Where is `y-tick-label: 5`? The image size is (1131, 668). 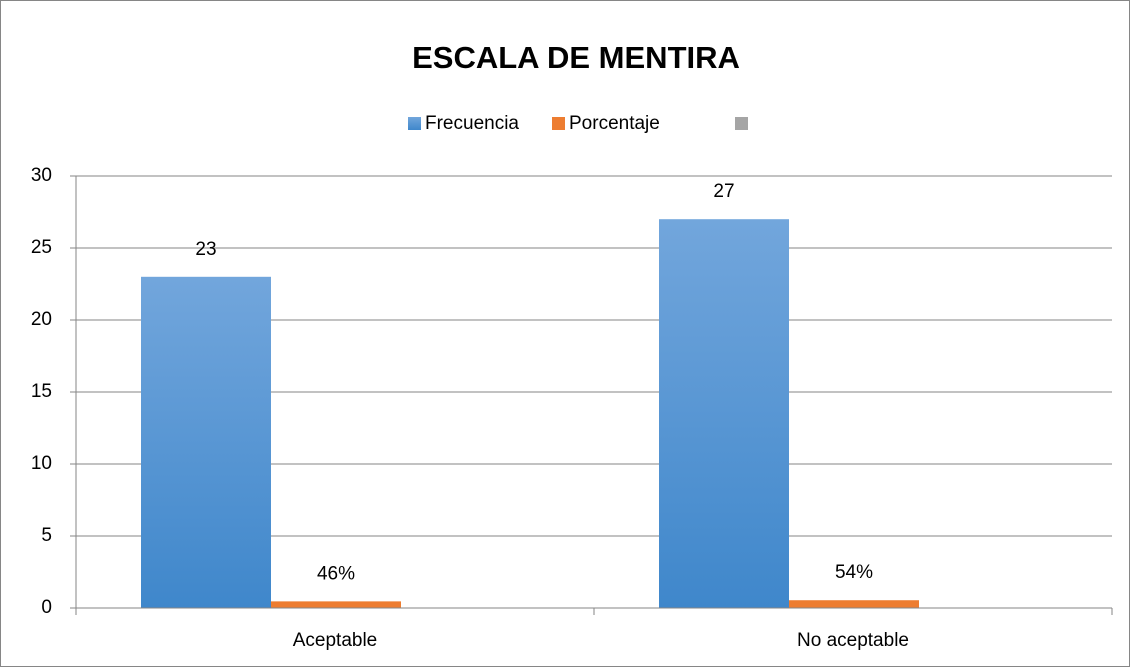
y-tick-label: 5 is located at coordinates (46, 535).